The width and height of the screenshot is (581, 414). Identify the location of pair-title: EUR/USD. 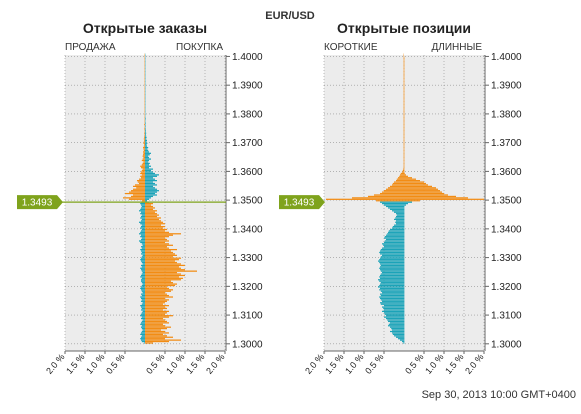
(290, 16).